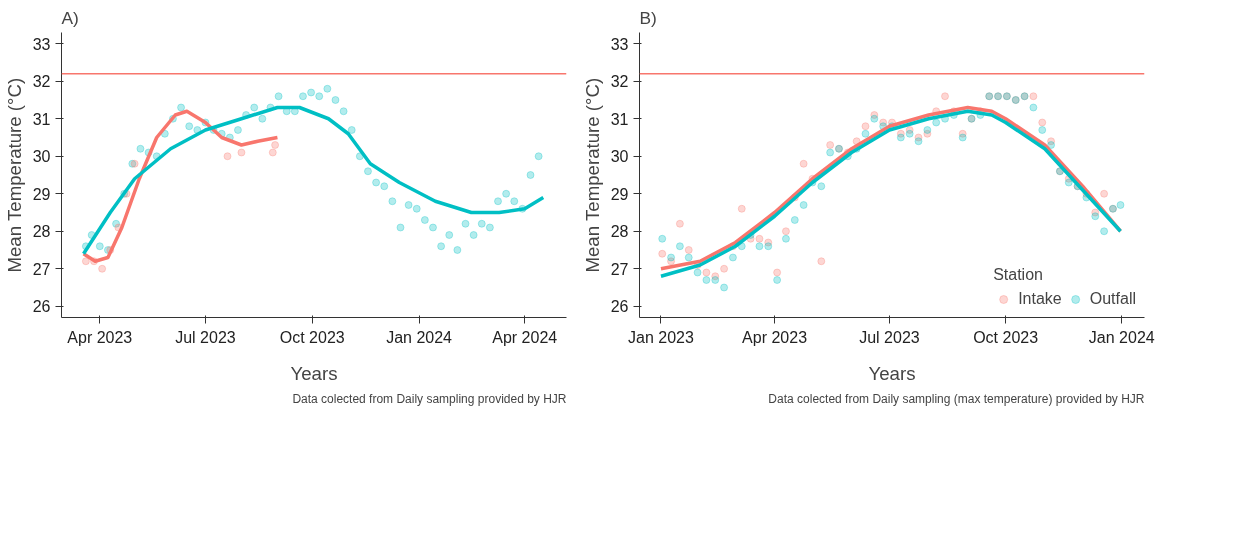 This screenshot has height=539, width=1247. What do you see at coordinates (1112, 299) in the screenshot?
I see `legend-label: Outfall` at bounding box center [1112, 299].